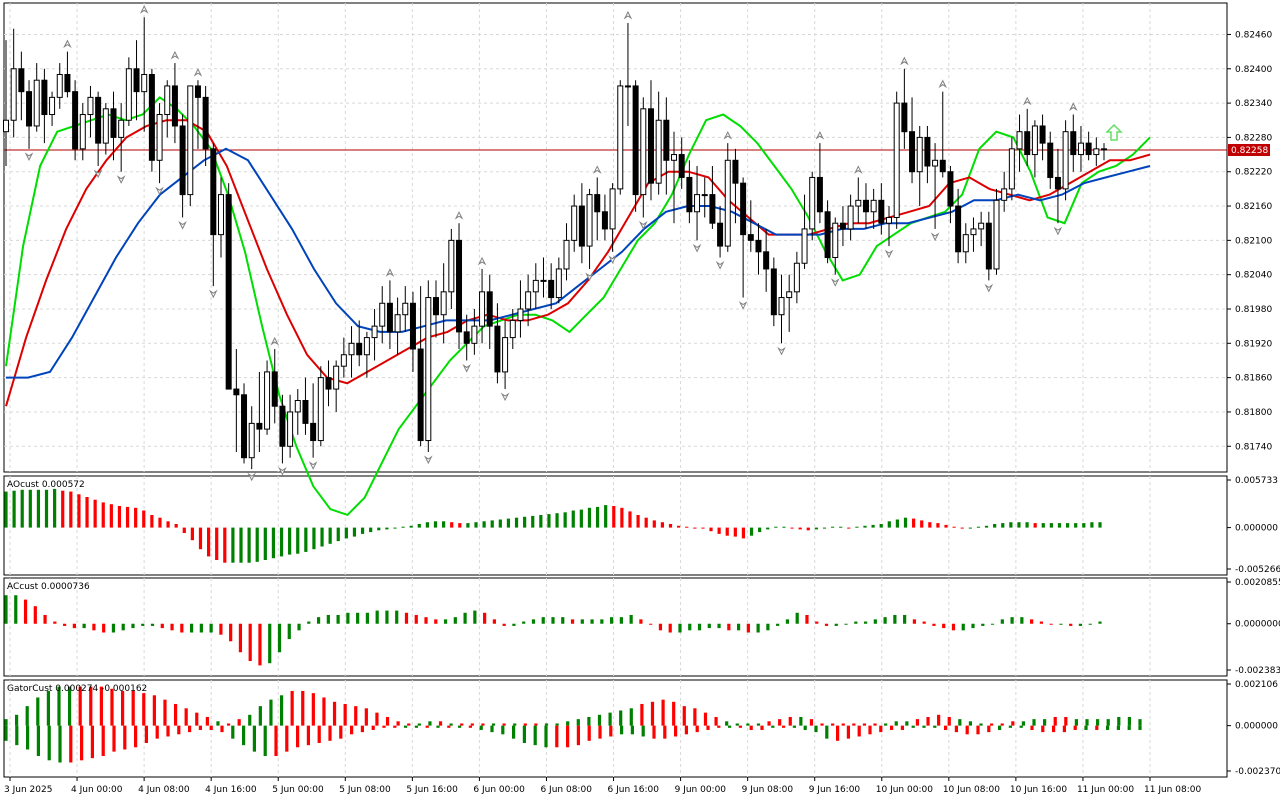 The image size is (1280, 800). What do you see at coordinates (1038, 790) in the screenshot?
I see `x-tick-label: 10 Jun 16:00` at bounding box center [1038, 790].